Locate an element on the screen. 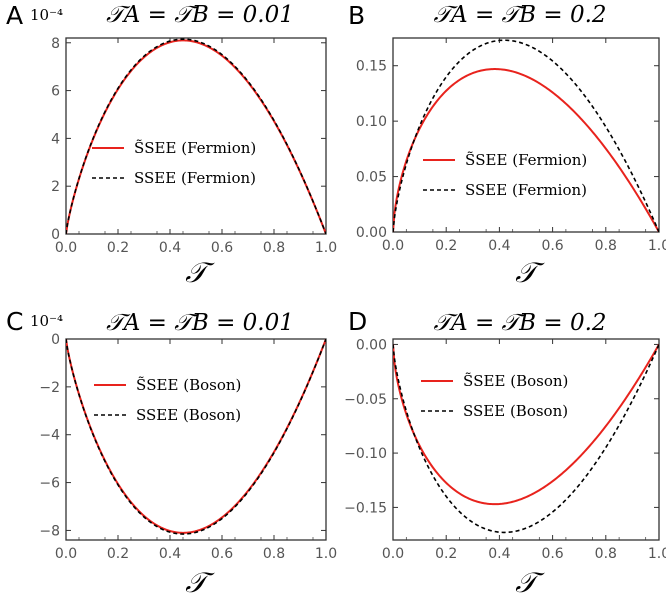 This screenshot has width=666, height=599. y-tick-label: −4 is located at coordinates (49, 436).